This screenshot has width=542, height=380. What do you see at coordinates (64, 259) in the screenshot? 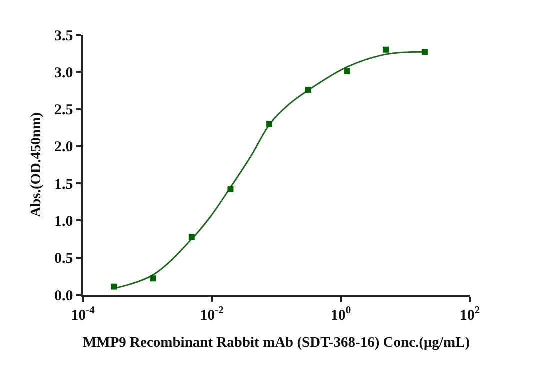
I see `y-tick-label: 0.5` at bounding box center [64, 259].